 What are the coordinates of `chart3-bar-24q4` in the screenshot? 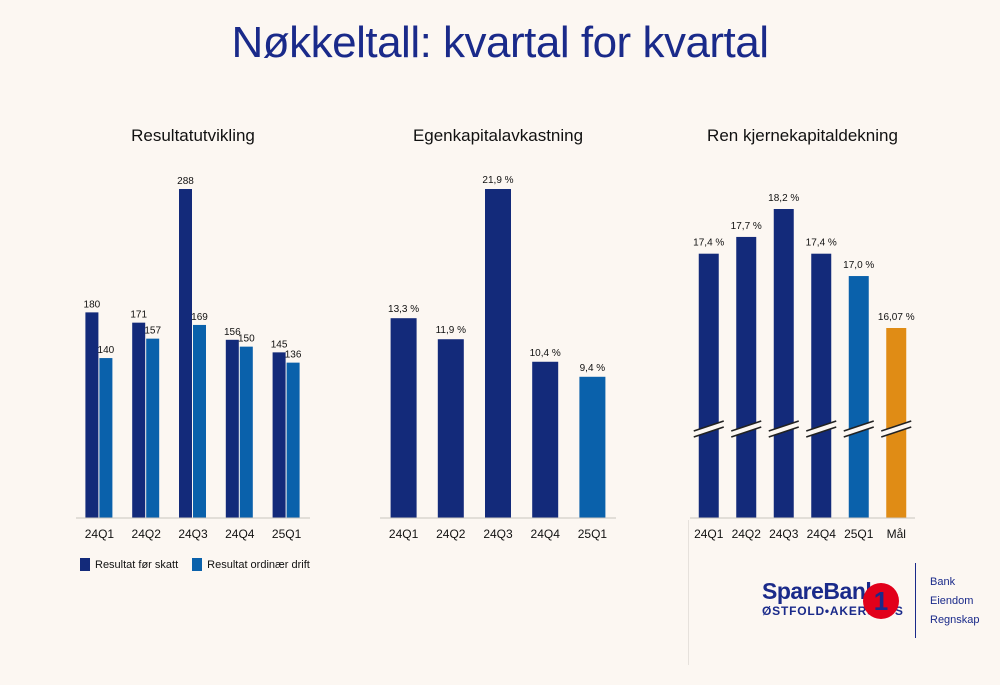 It's located at (821, 386).